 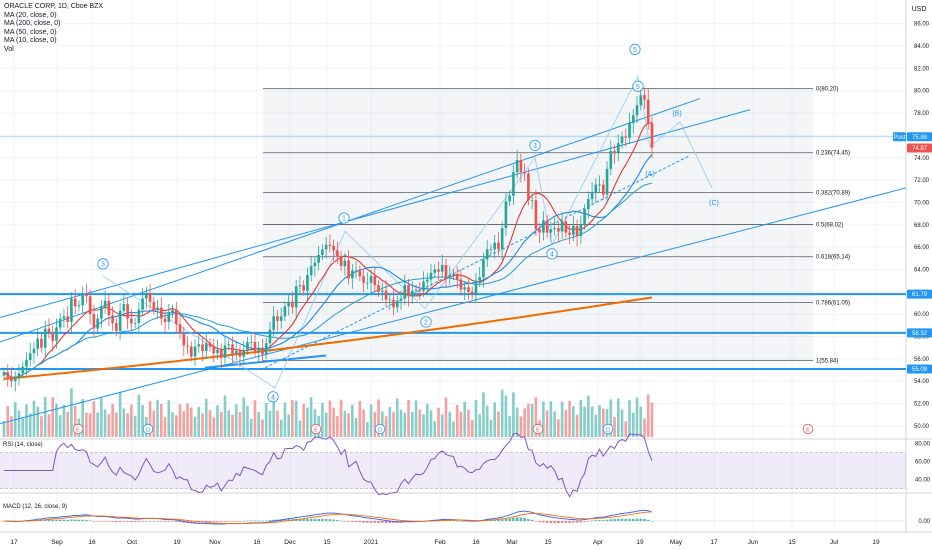 What do you see at coordinates (919, 294) in the screenshot?
I see `price-badge` at bounding box center [919, 294].